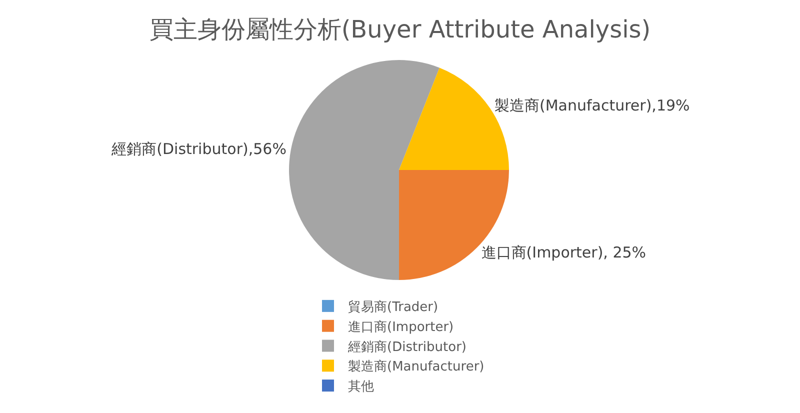 This screenshot has width=800, height=413. Describe the element at coordinates (361, 387) in the screenshot. I see `legend-label: 其他` at that location.